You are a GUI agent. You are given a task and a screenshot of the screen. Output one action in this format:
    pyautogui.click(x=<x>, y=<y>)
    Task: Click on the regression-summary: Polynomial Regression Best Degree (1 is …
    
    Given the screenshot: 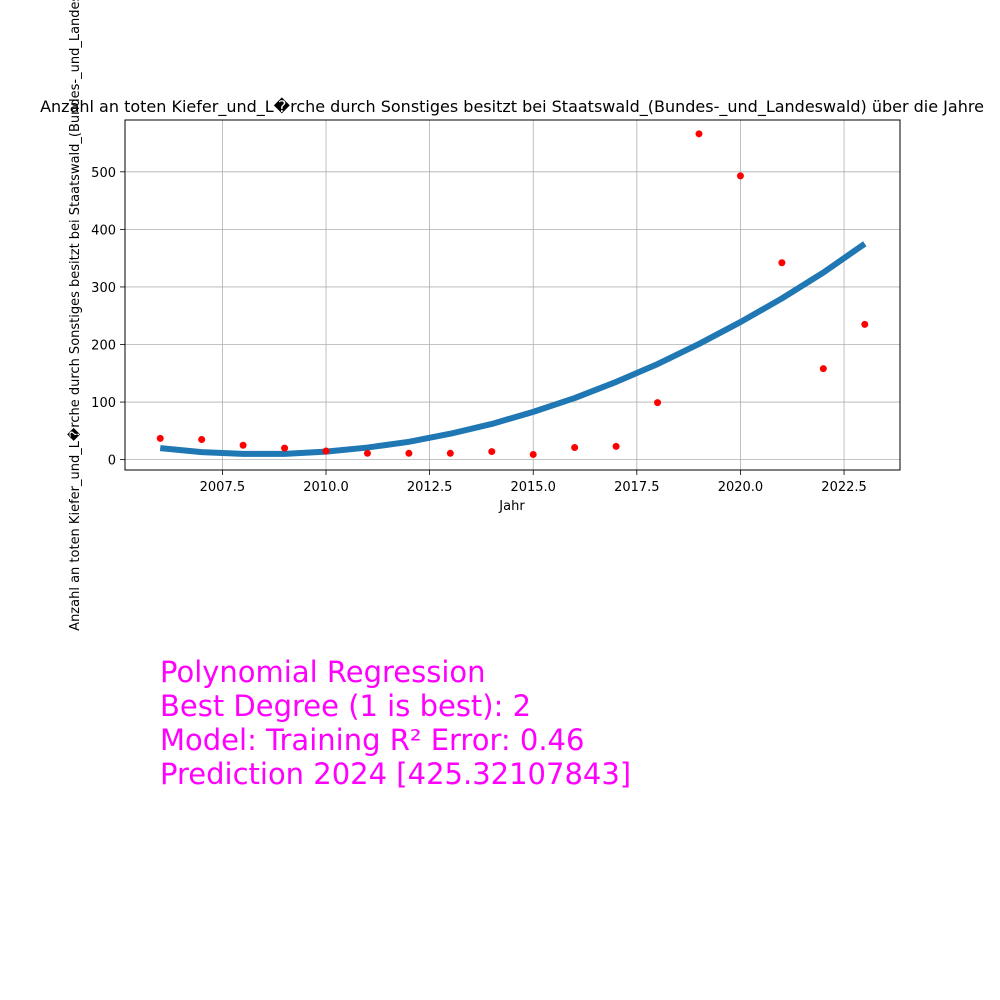 What is the action you would take?
    pyautogui.click(x=395, y=723)
    